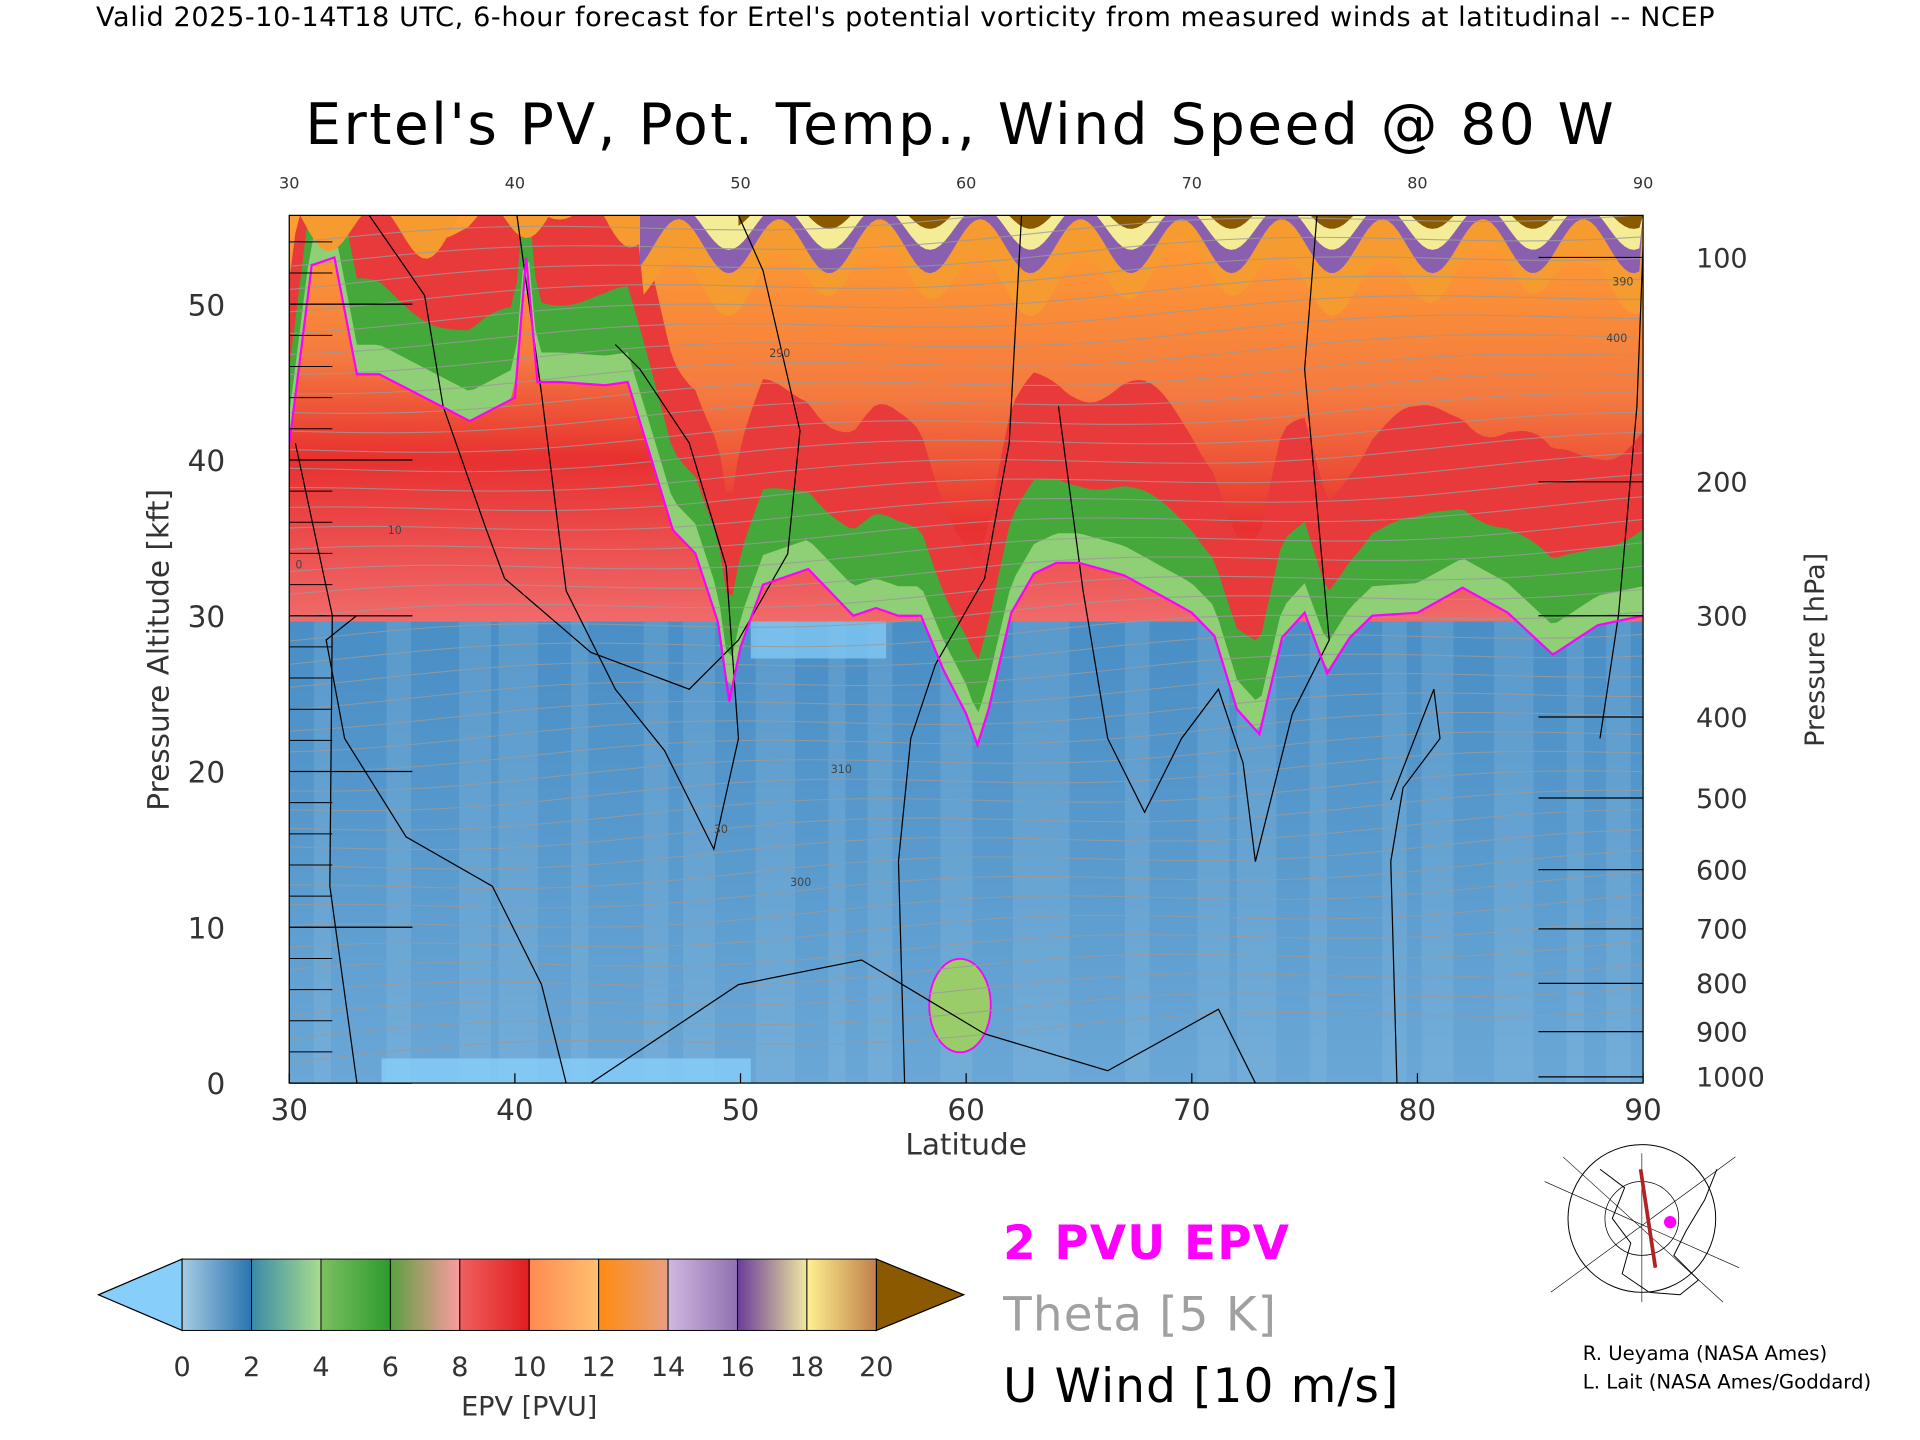 This screenshot has height=1440, width=1920. What do you see at coordinates (668, 1367) in the screenshot?
I see `colorbar-tick-label: 14` at bounding box center [668, 1367].